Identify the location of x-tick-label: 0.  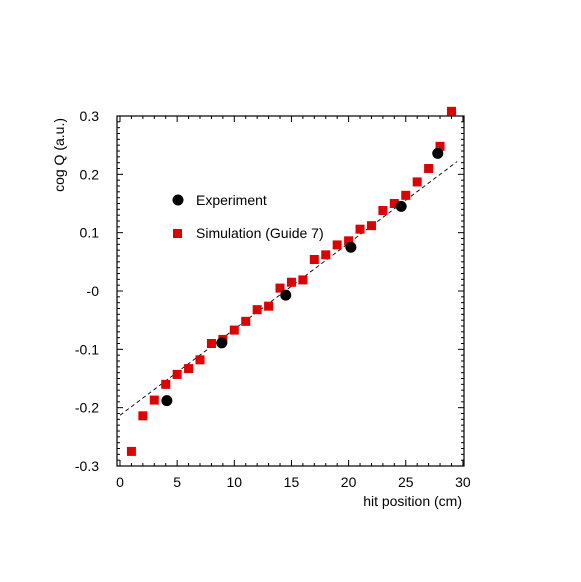
(120, 482).